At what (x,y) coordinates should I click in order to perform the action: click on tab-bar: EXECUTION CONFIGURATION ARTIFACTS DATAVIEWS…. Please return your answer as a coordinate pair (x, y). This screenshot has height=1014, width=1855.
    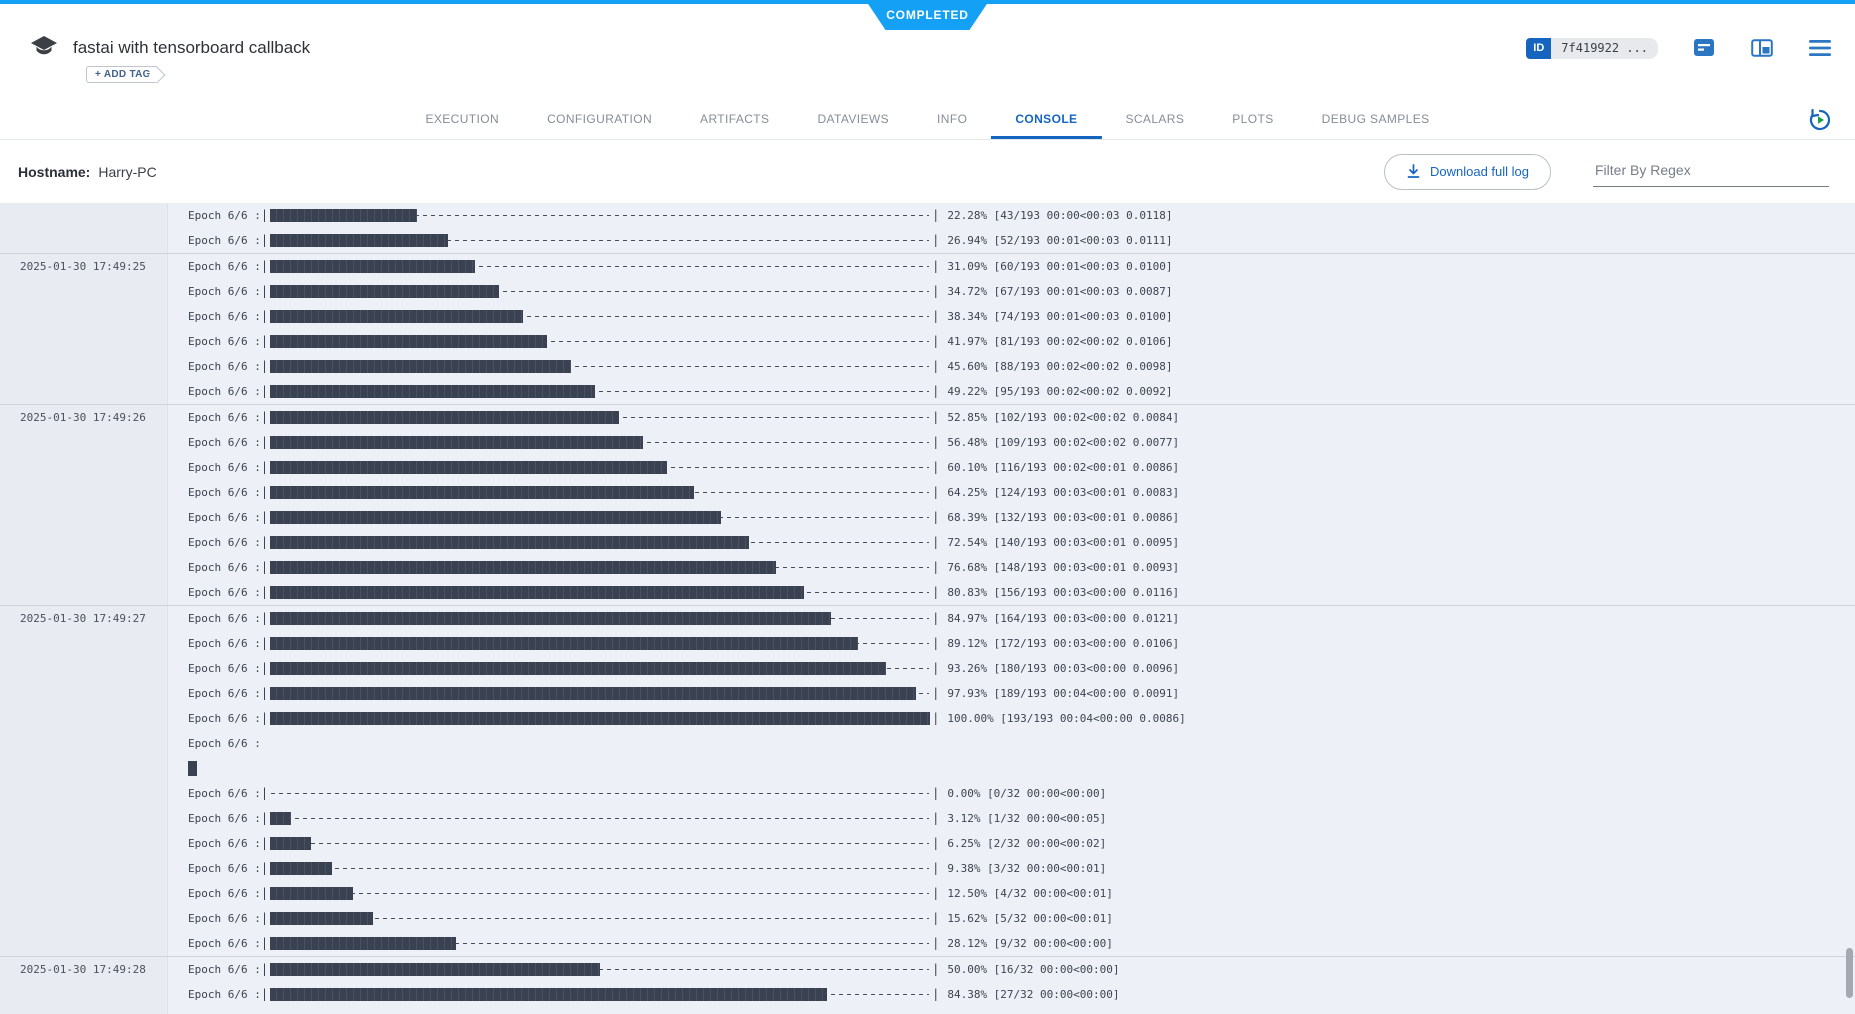
    Looking at the image, I should click on (927, 119).